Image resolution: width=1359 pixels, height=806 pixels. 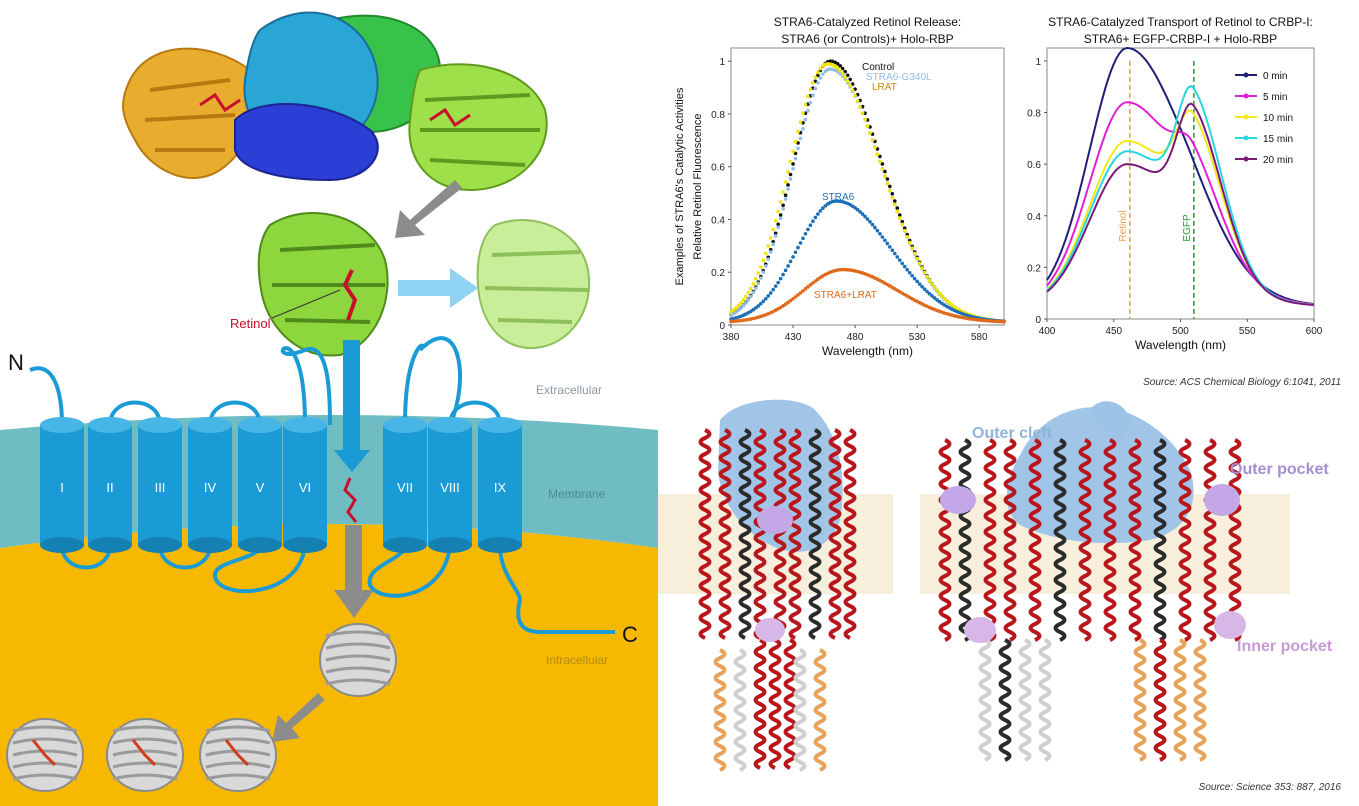 What do you see at coordinates (1278, 160) in the screenshot?
I see `legend-label: 20 min` at bounding box center [1278, 160].